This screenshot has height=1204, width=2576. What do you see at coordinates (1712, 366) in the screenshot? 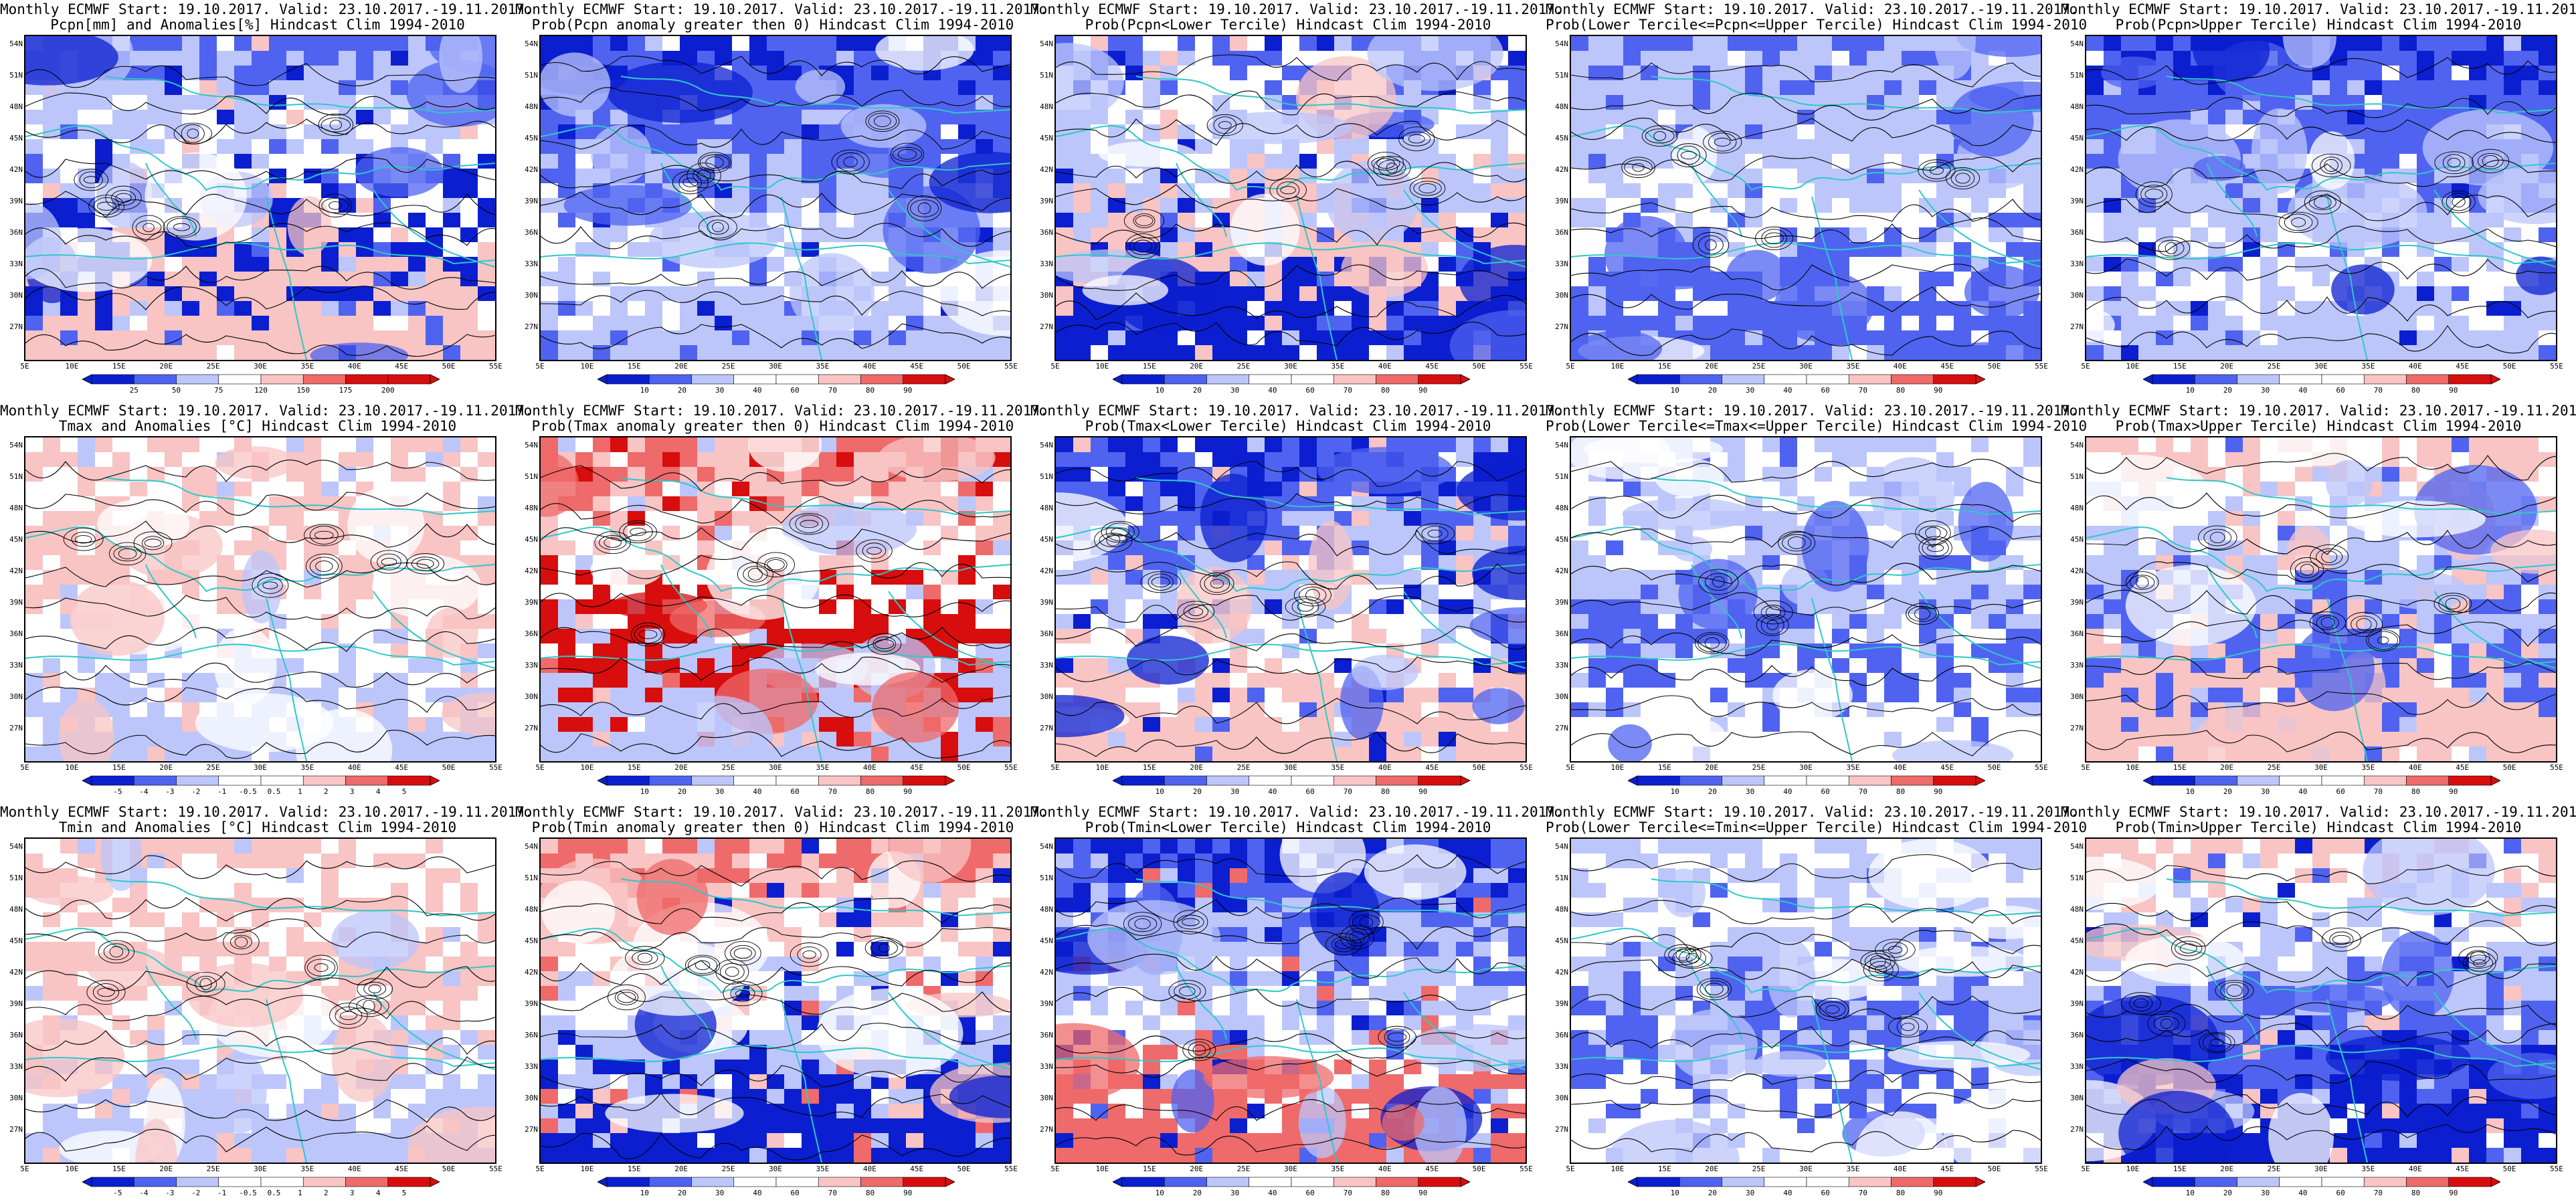
I see `lon-tick-label: 20E` at bounding box center [1712, 366].